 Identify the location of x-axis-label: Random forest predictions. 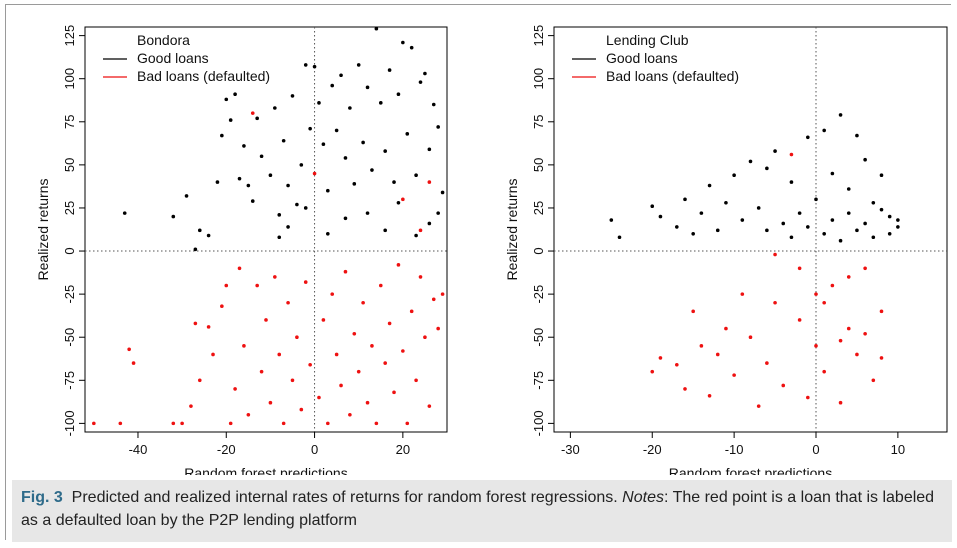
(265, 470).